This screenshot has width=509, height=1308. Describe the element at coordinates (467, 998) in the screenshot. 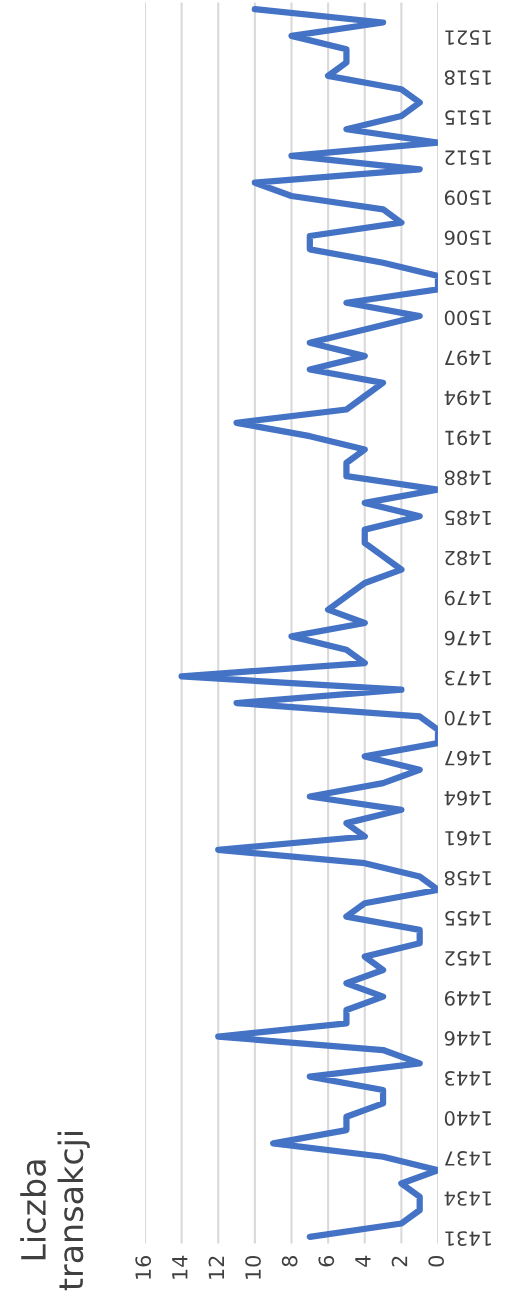

I see `y-tick-label: 1449` at that location.